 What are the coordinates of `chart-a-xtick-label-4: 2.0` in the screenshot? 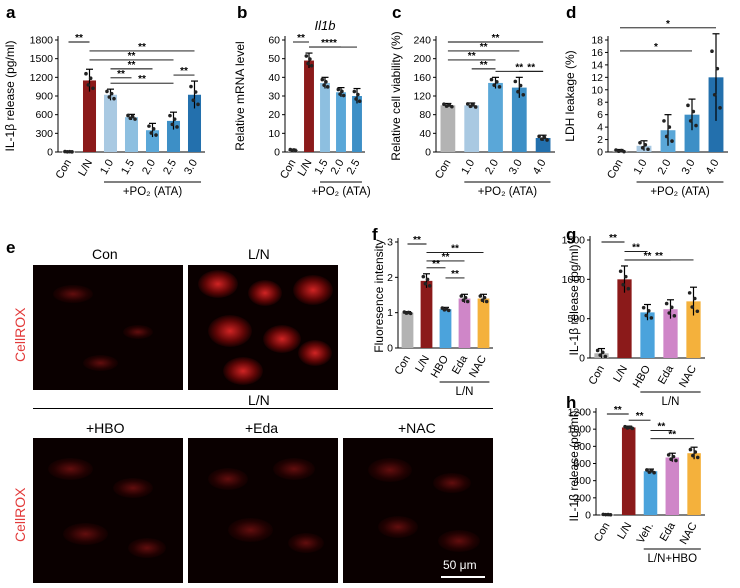 It's located at (149, 167).